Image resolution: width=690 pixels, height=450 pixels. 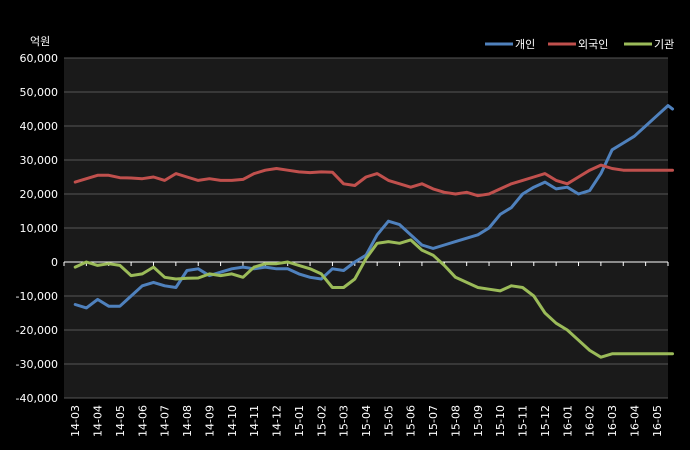 What do you see at coordinates (40, 41) in the screenshot?
I see `unit-label: 억원` at bounding box center [40, 41].